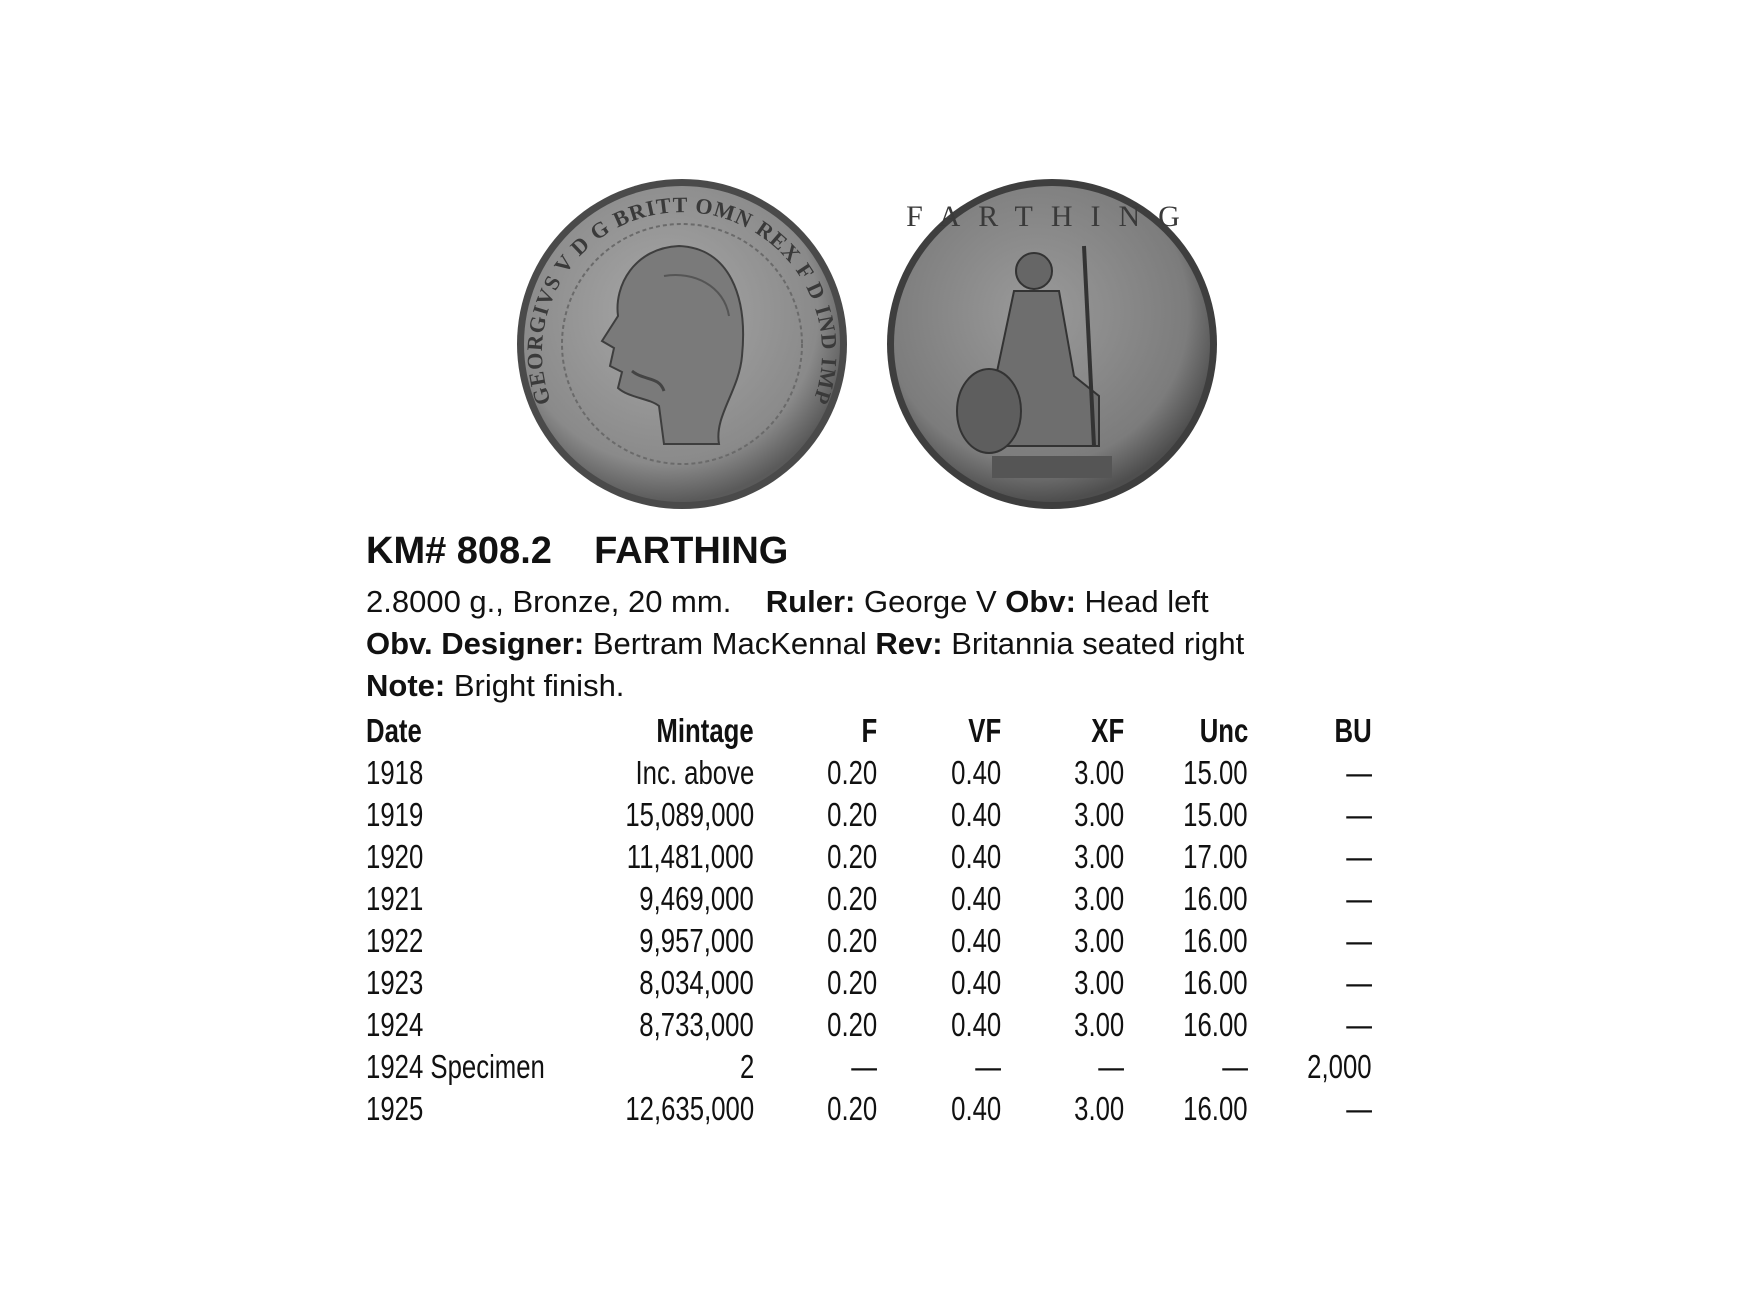  Describe the element at coordinates (691, 551) in the screenshot. I see `denomination: FARTHING` at that location.